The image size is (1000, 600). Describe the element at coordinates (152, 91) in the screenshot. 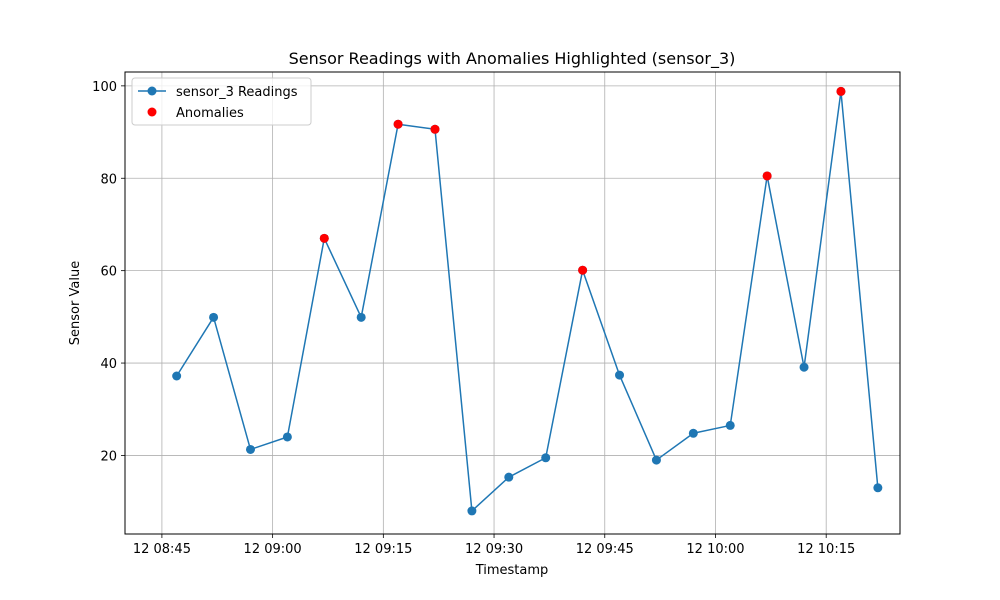

I see `legend-marker-readings` at that location.